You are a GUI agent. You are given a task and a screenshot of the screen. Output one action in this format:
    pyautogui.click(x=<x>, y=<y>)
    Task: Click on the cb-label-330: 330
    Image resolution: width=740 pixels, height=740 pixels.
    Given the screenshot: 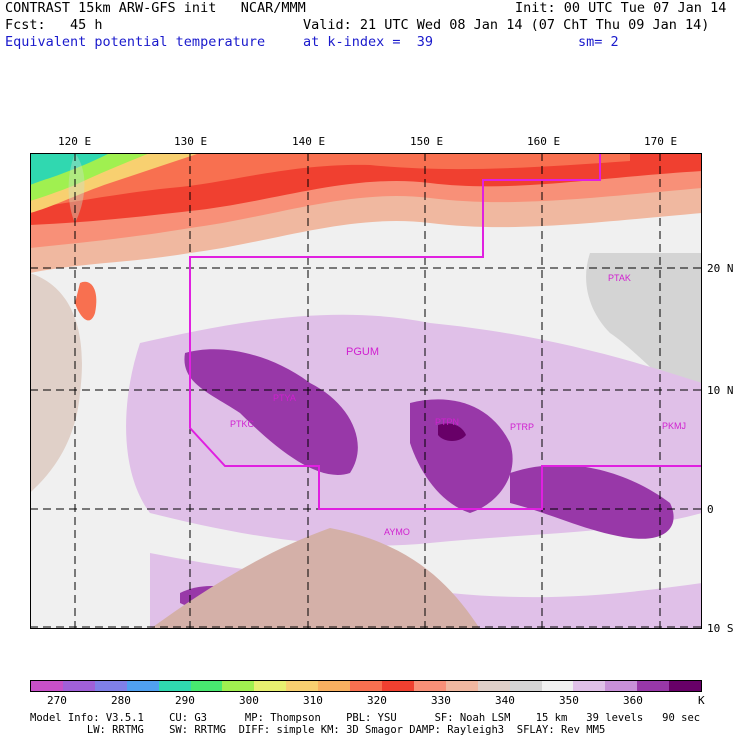 What is the action you would take?
    pyautogui.click(x=441, y=700)
    